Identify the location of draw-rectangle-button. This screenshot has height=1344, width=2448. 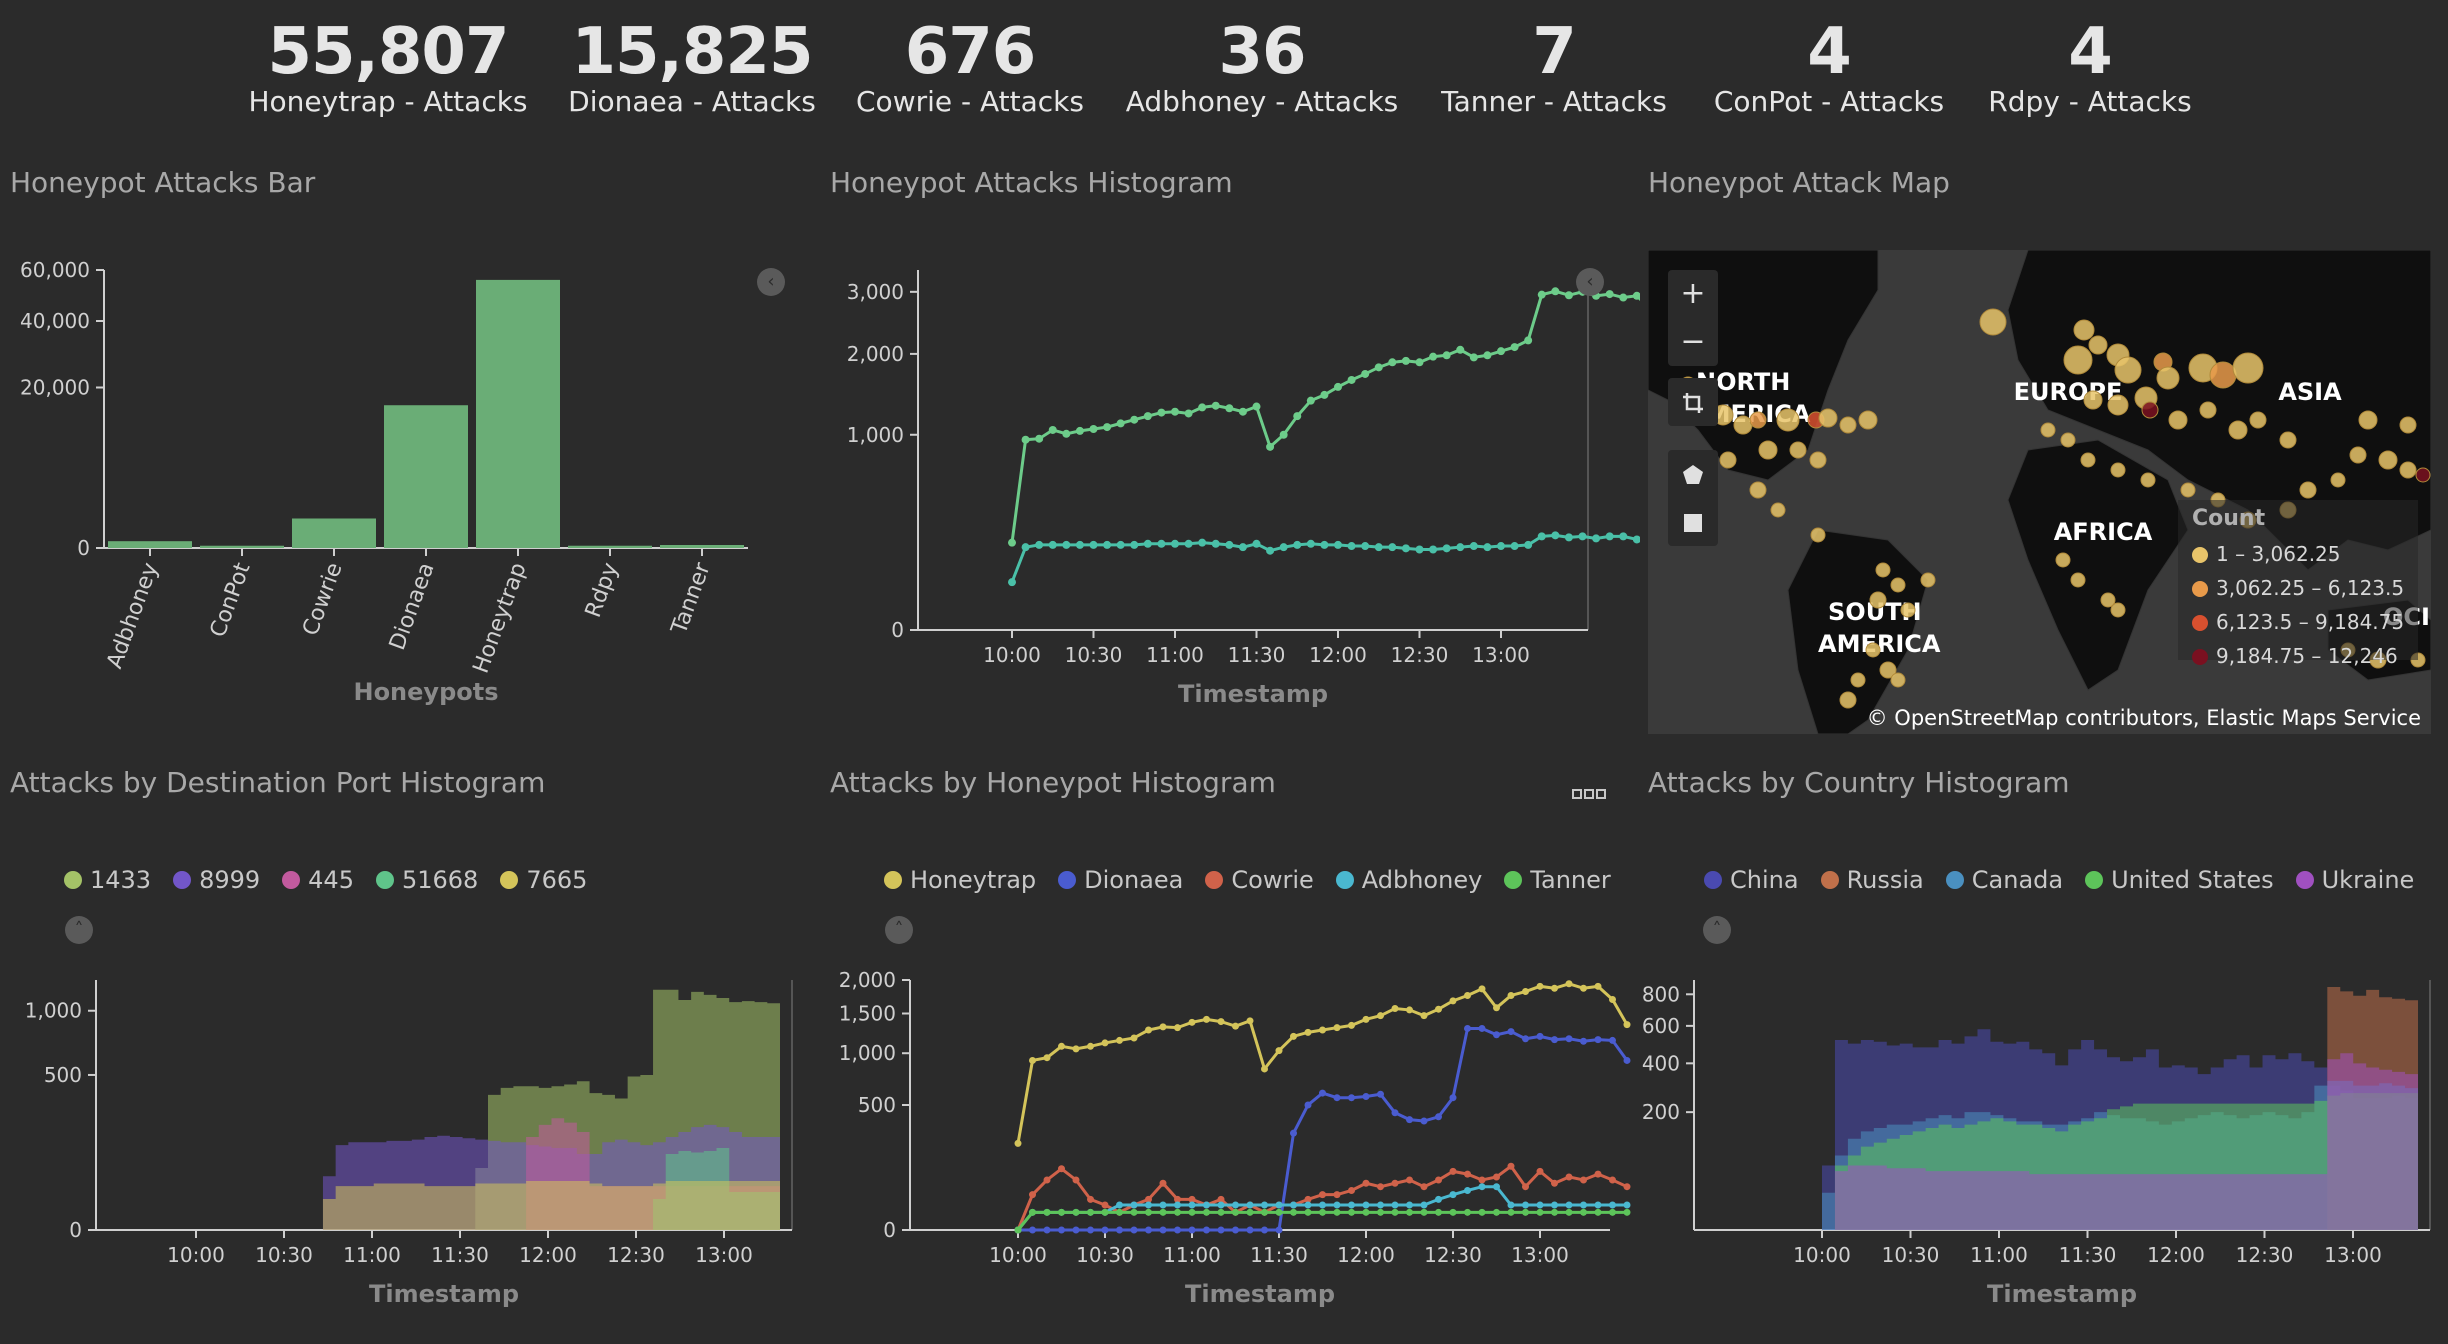
(1693, 522).